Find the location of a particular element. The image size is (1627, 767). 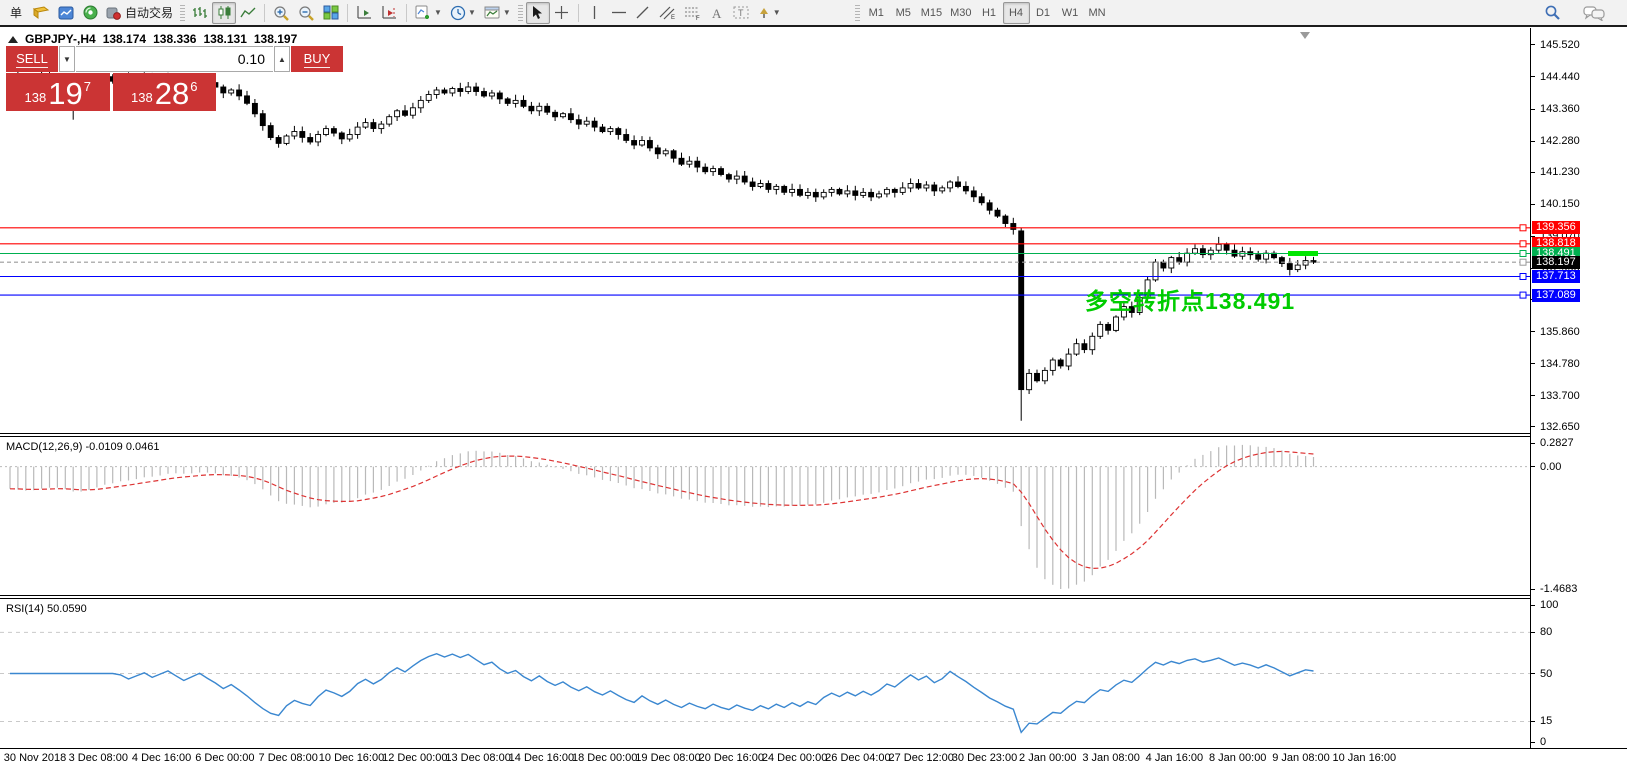

candlestick-chart-button is located at coordinates (224, 12).